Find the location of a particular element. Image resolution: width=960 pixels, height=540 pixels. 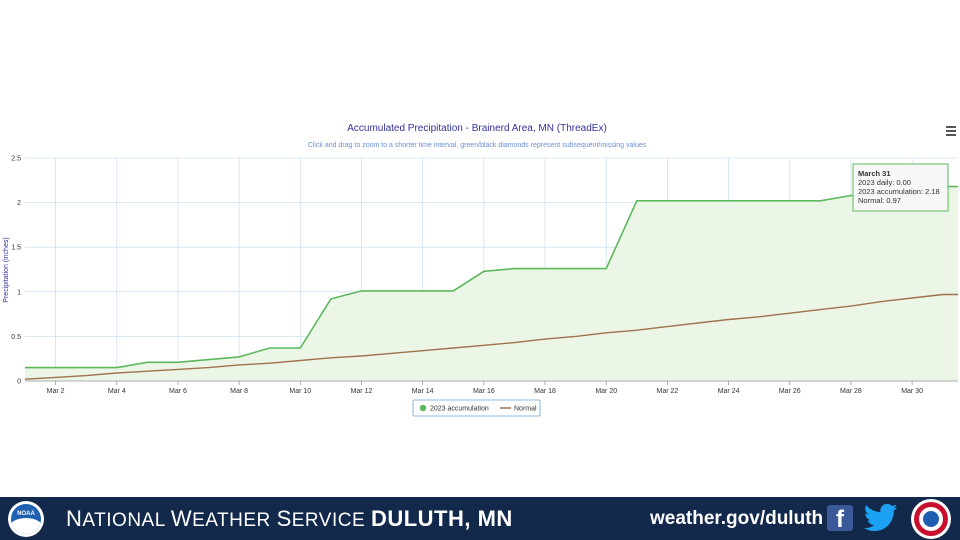

org-letter-w: W is located at coordinates (181, 518).